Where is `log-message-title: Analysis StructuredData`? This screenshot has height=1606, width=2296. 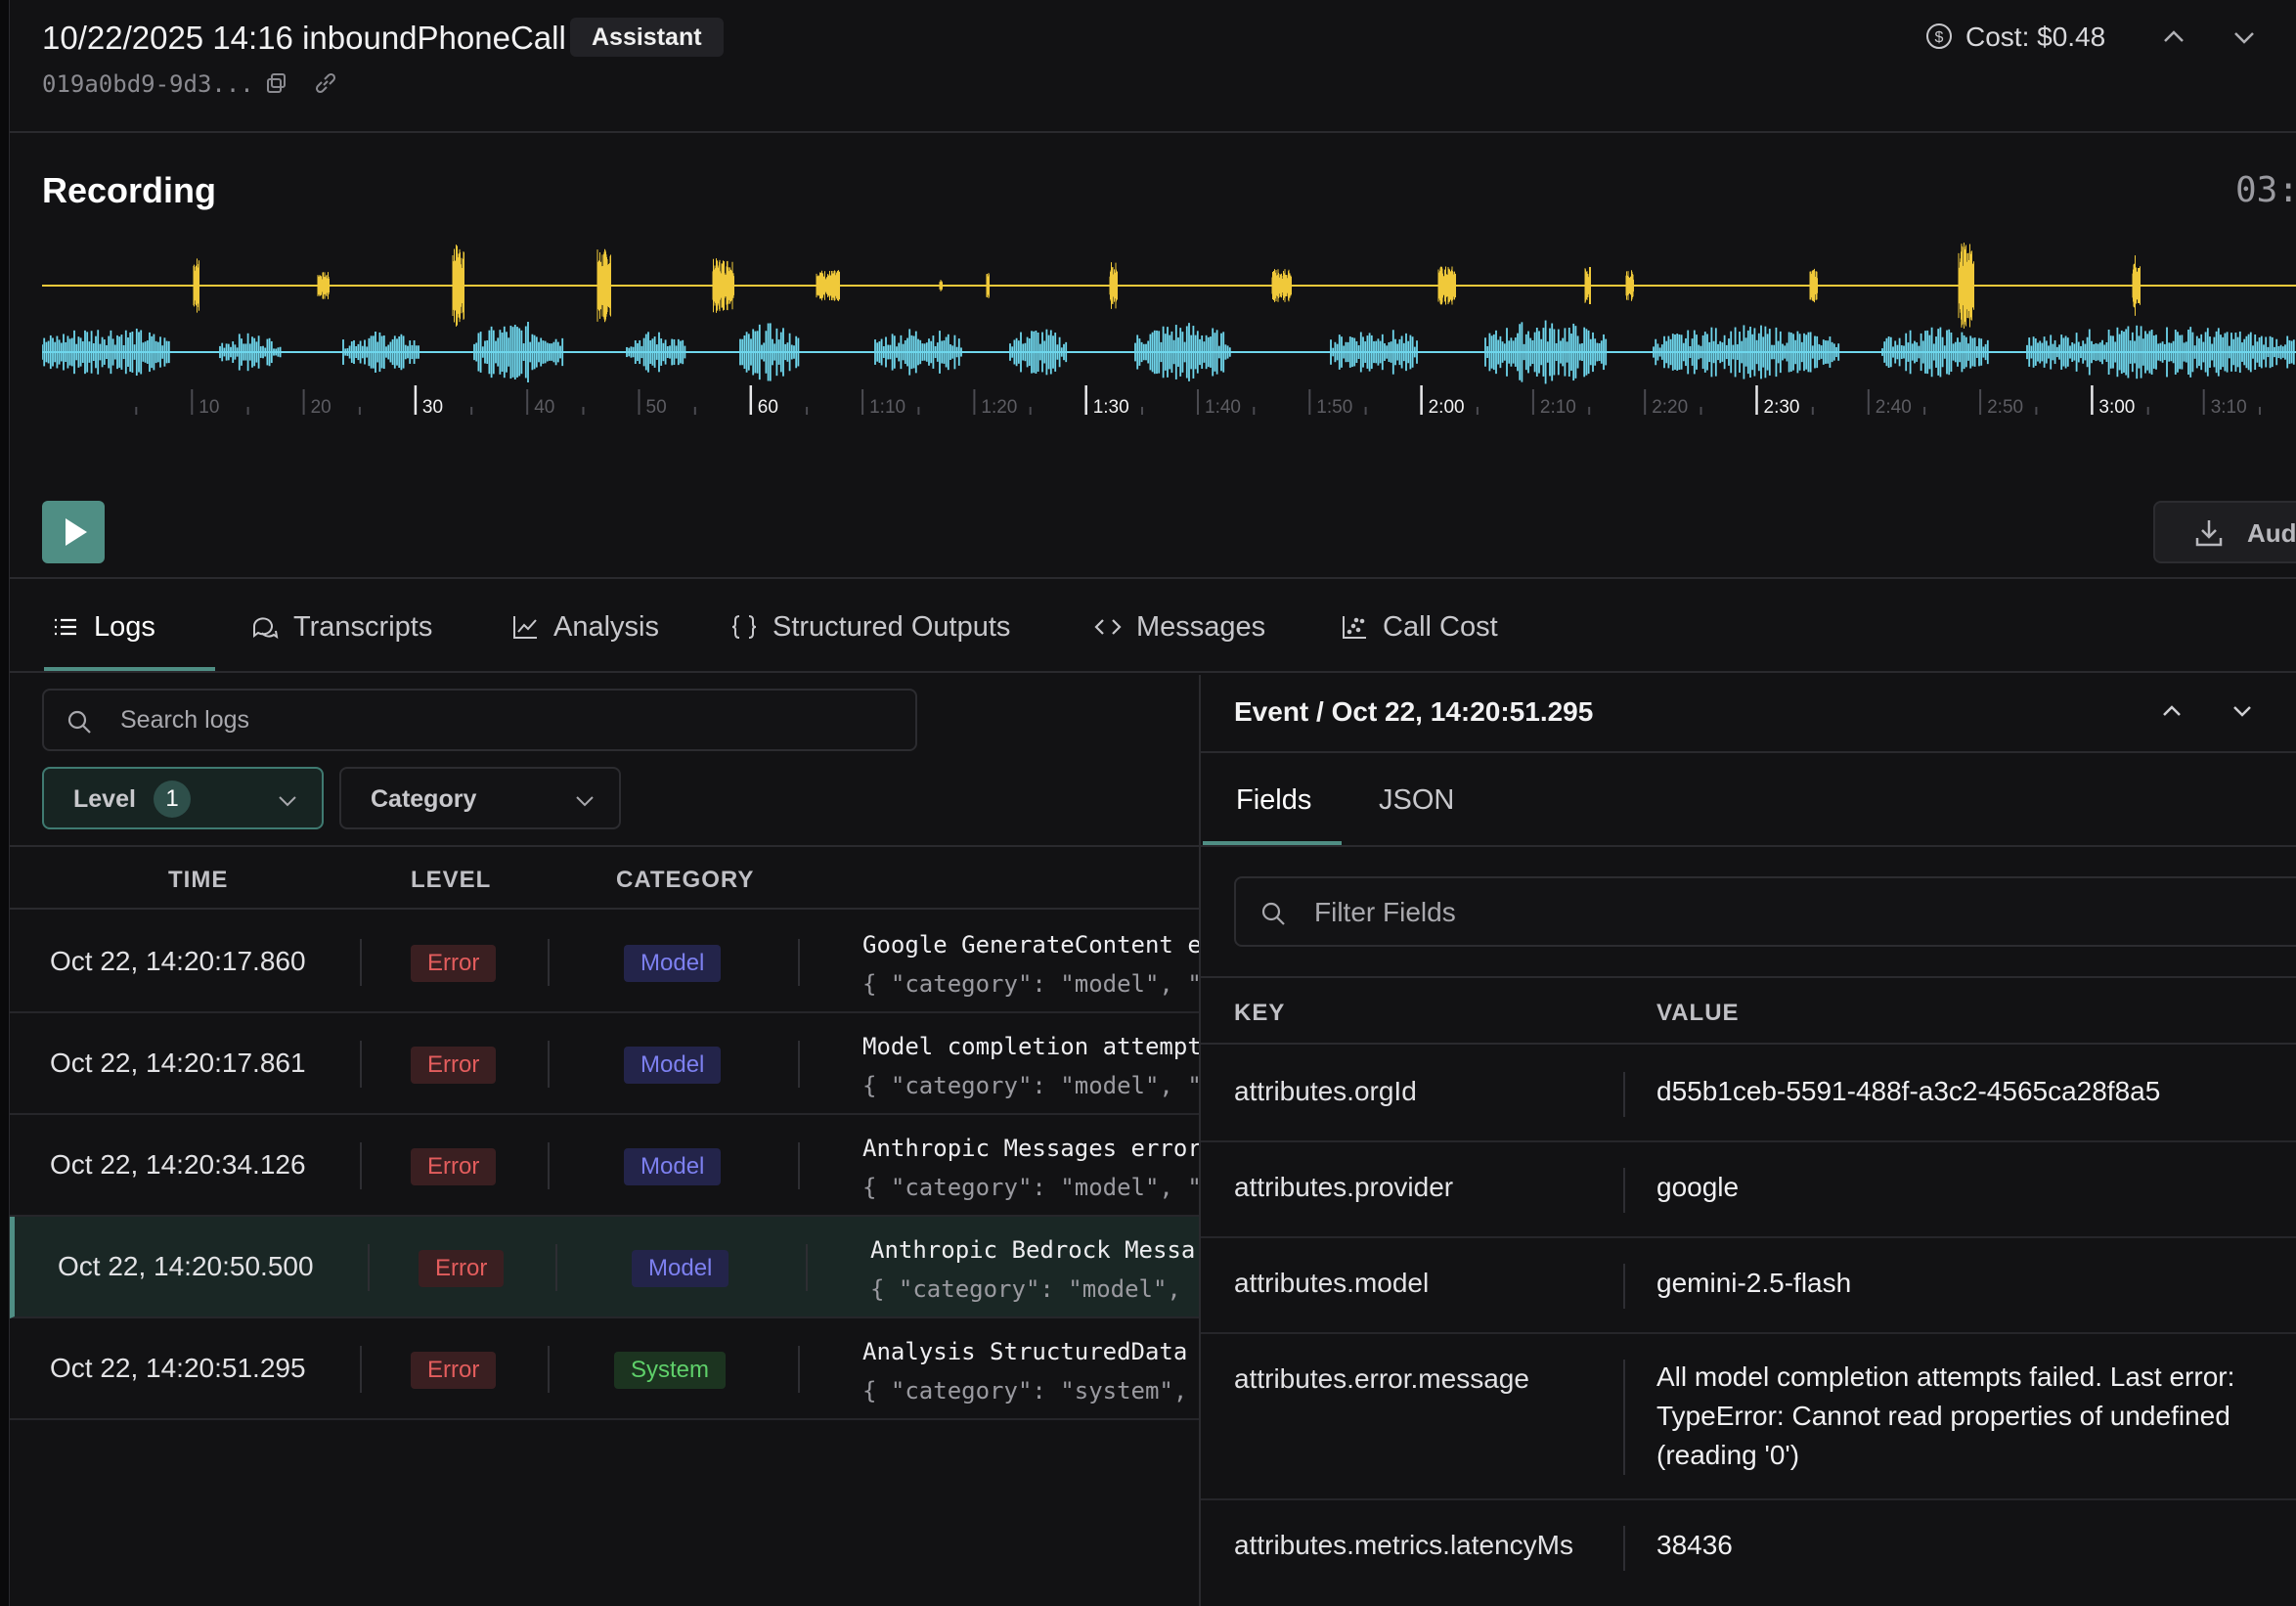 log-message-title: Analysis StructuredData is located at coordinates (1025, 1352).